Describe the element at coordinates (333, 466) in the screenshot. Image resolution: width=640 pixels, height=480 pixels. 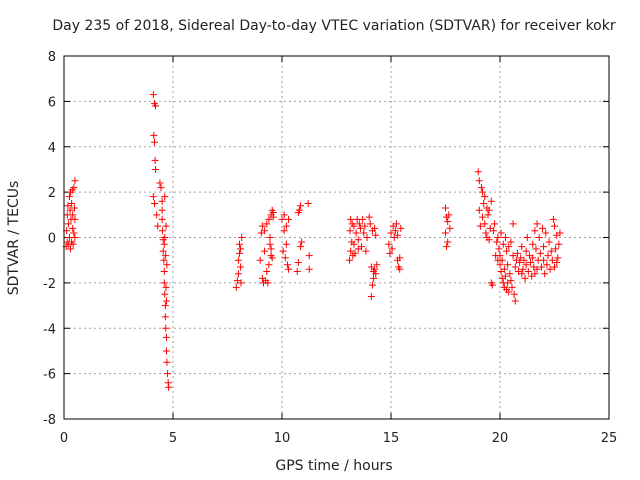
I see `x-axis-label: GPS time / hours` at that location.